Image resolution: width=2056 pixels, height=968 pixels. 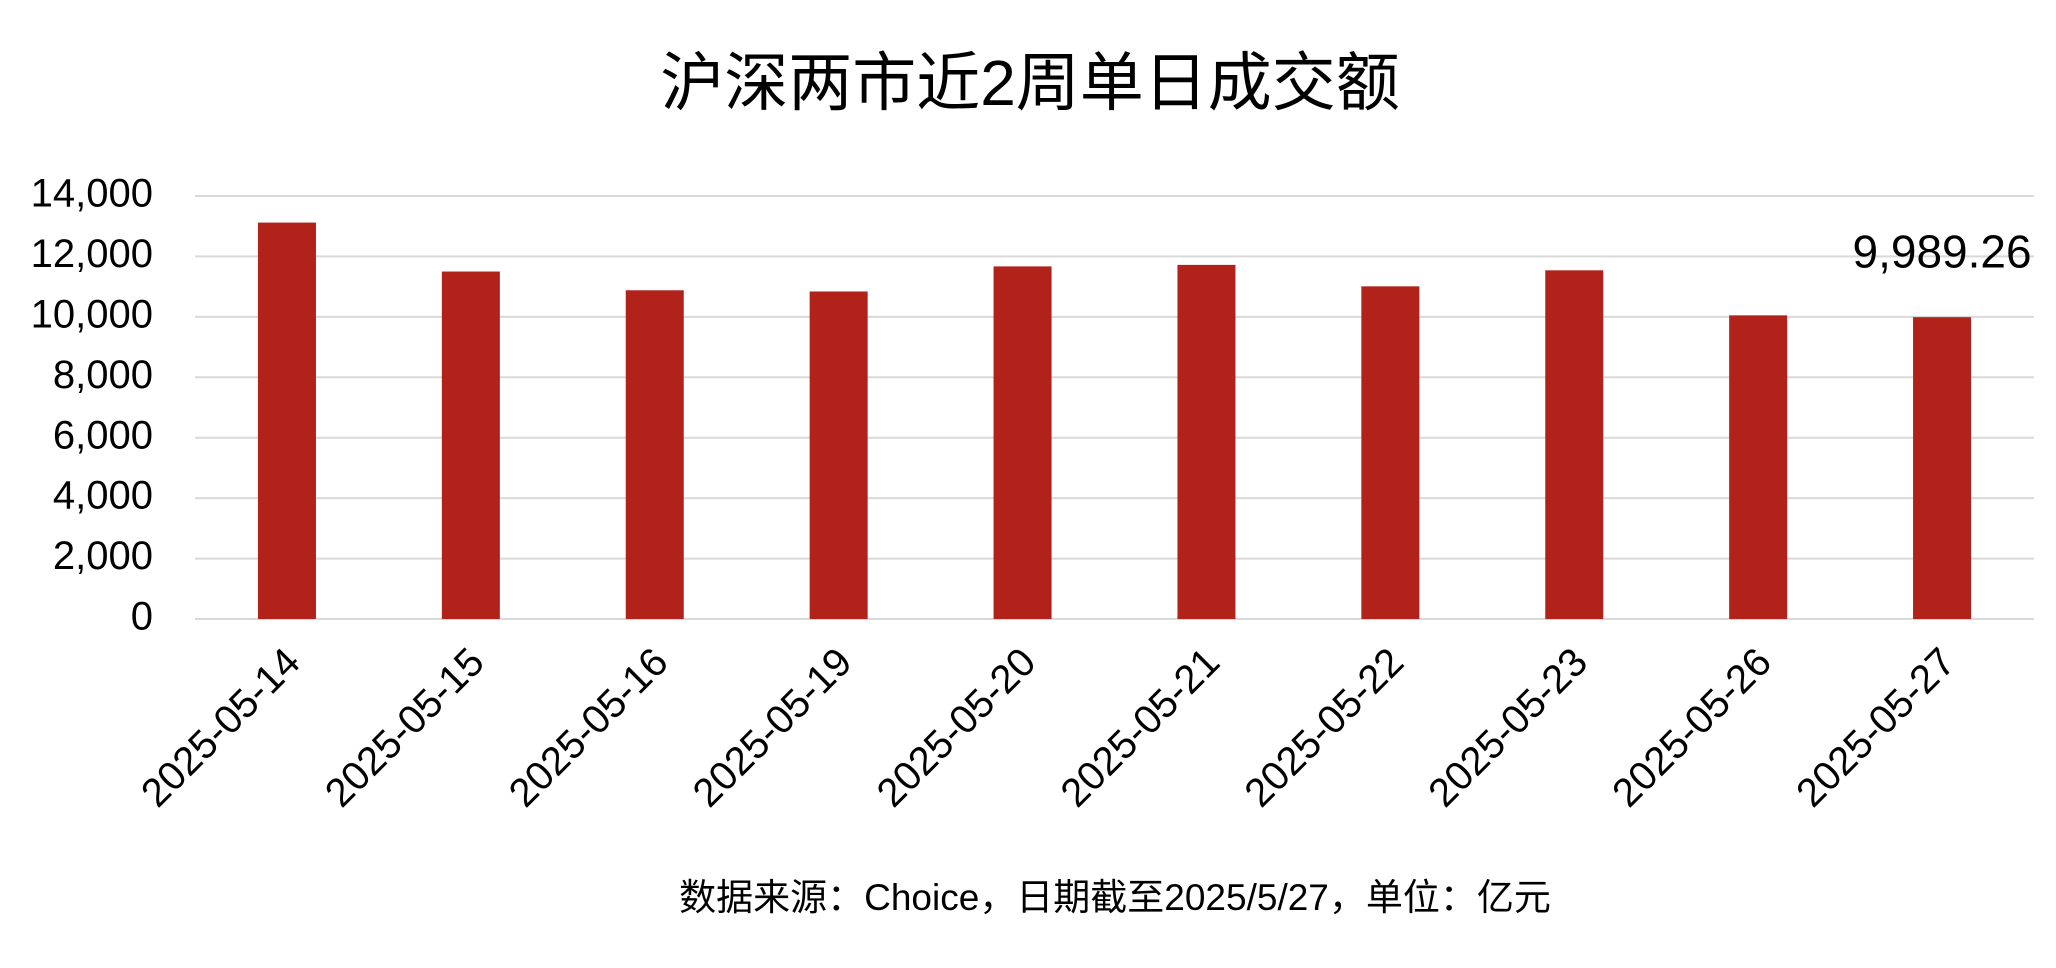 What do you see at coordinates (1942, 251) in the screenshot?
I see `data-label: 9,989.26` at bounding box center [1942, 251].